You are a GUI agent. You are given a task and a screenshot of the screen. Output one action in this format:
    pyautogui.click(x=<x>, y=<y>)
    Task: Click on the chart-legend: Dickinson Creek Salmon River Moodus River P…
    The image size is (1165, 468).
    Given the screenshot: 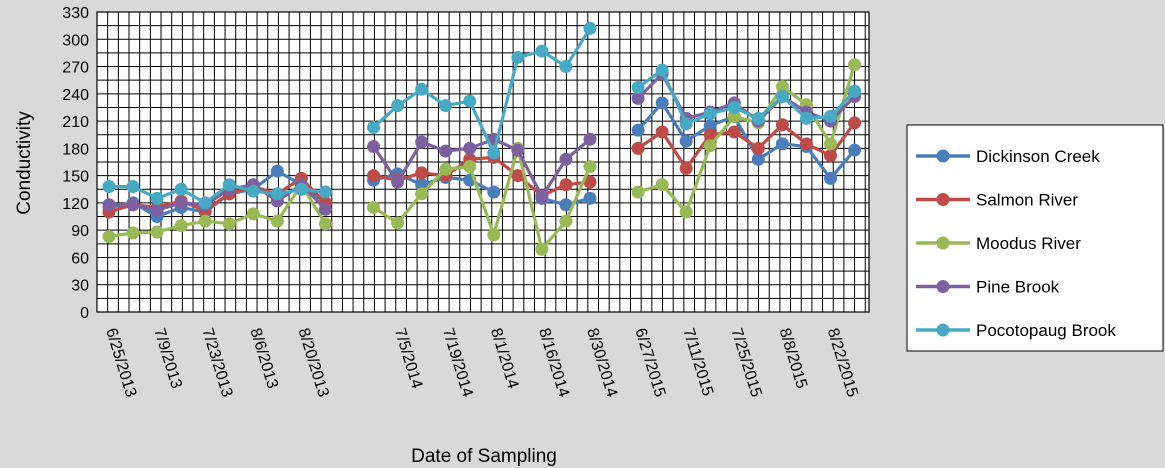 What is the action you would take?
    pyautogui.click(x=1035, y=238)
    